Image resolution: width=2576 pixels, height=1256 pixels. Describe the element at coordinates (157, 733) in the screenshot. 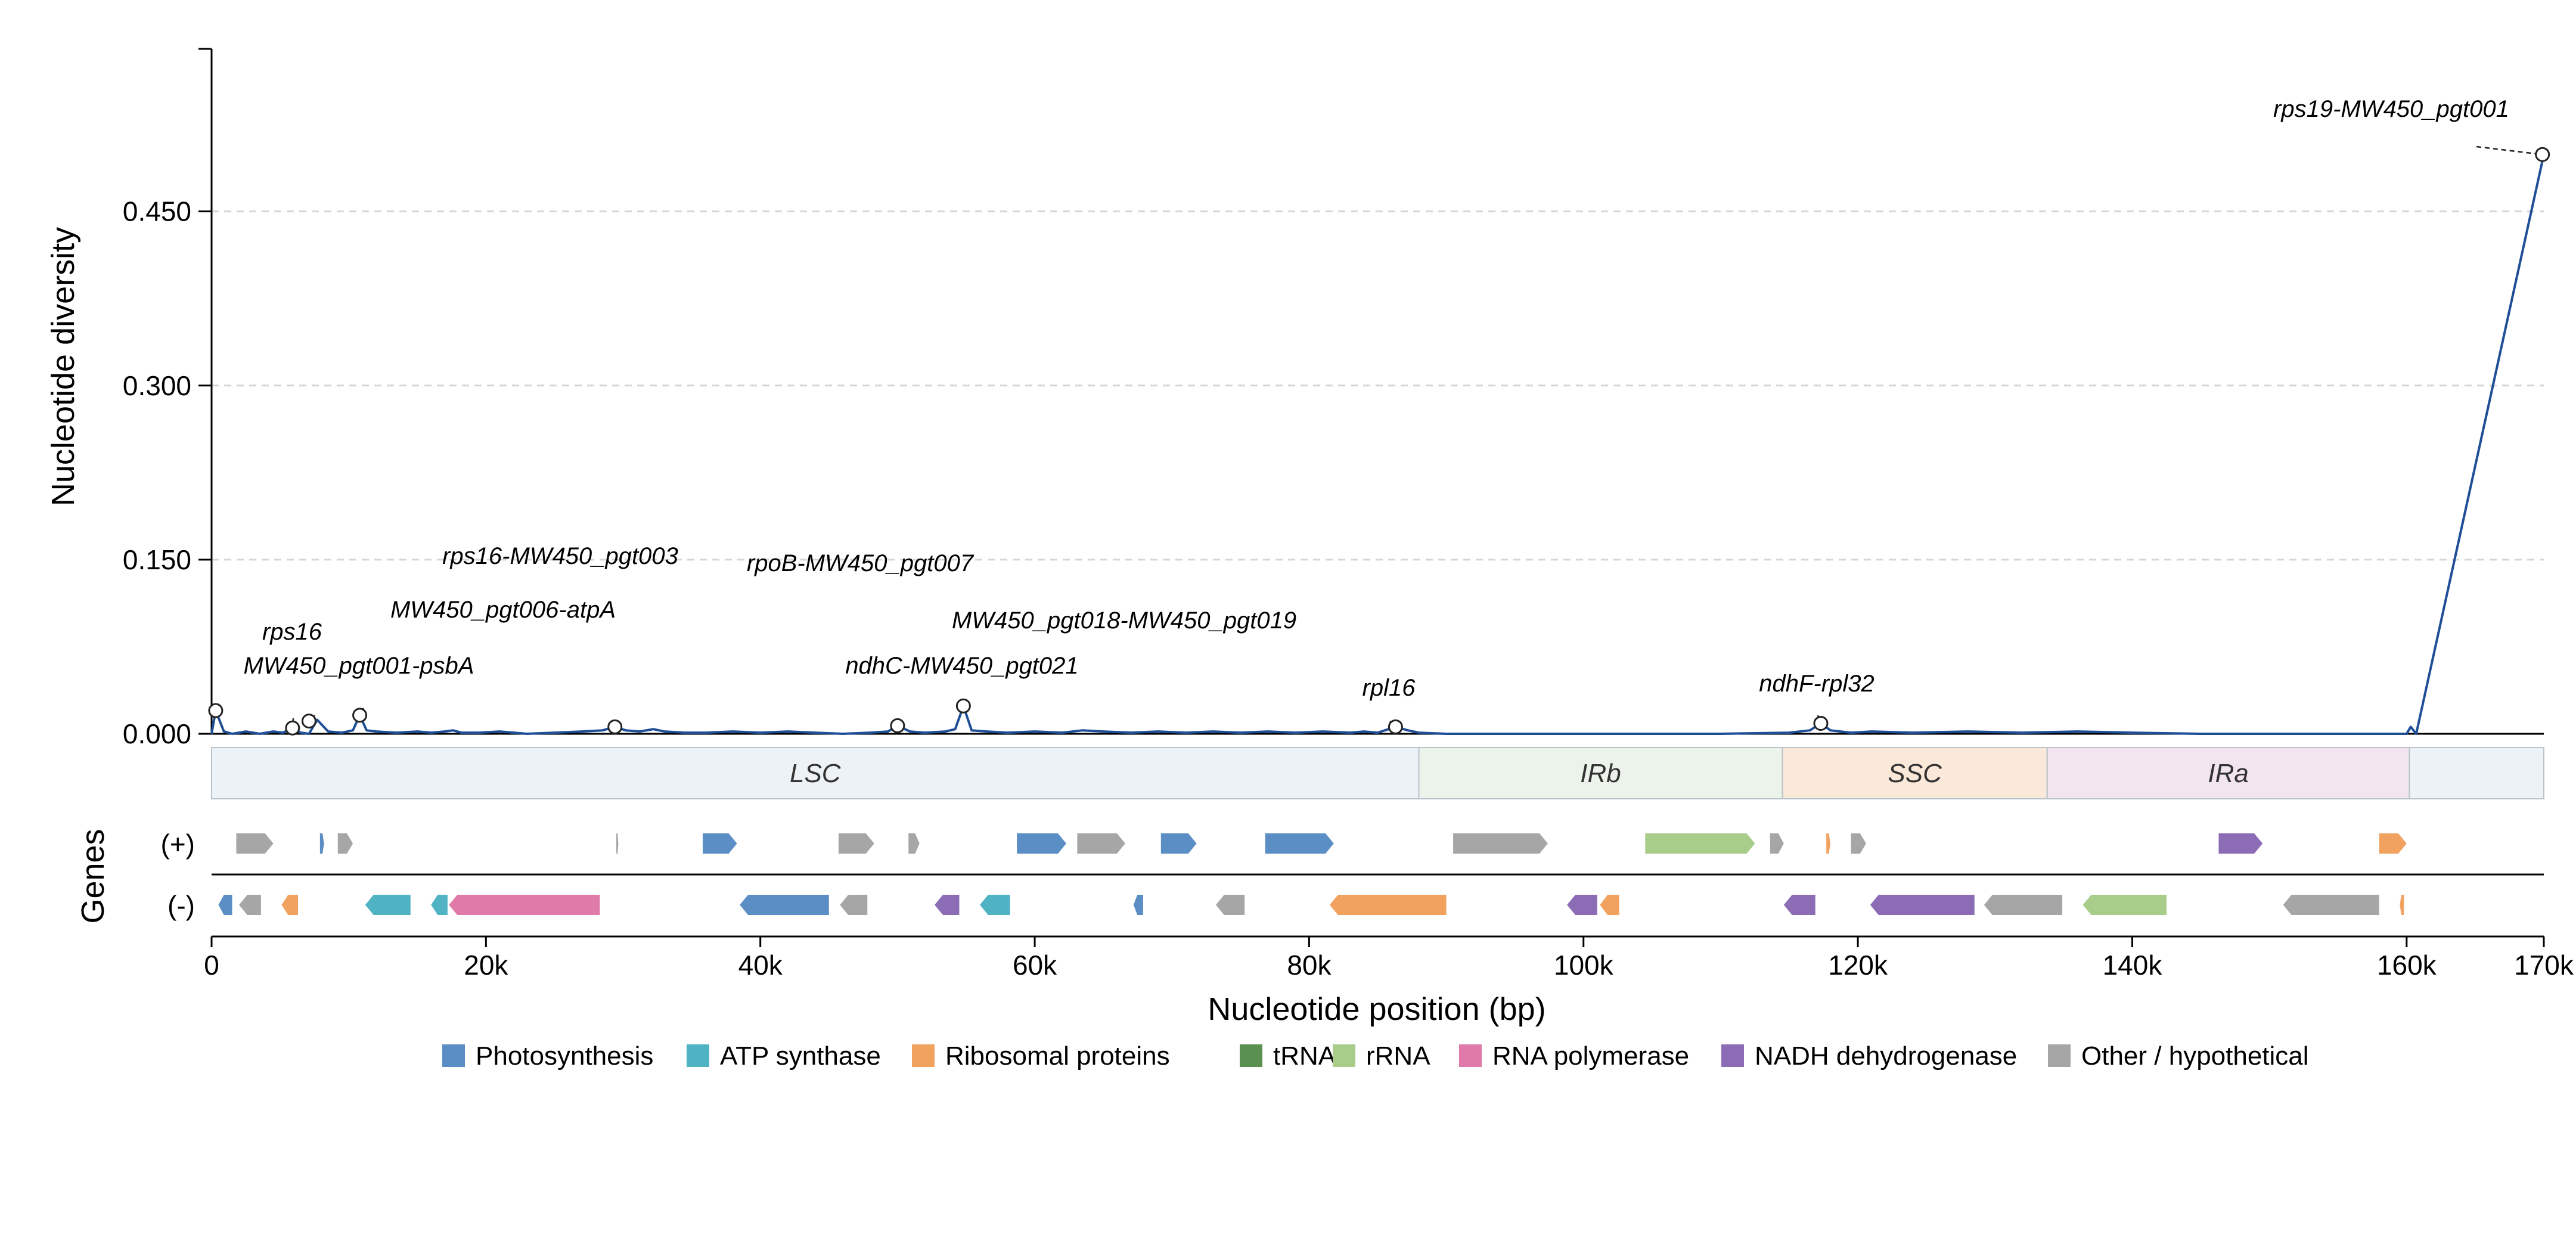

I see `y-tick-label: 0.000` at that location.